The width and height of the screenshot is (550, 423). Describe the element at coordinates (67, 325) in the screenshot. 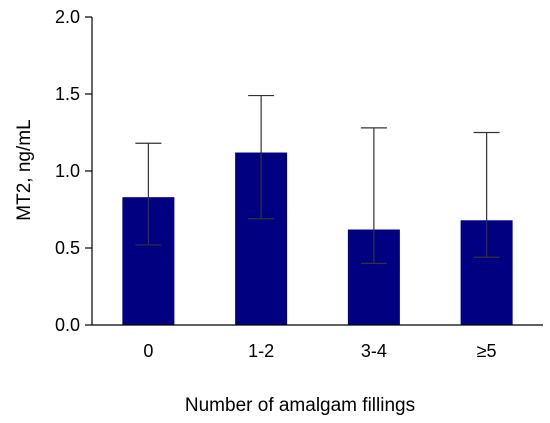

I see `y-tick-label-0: 0.0` at that location.